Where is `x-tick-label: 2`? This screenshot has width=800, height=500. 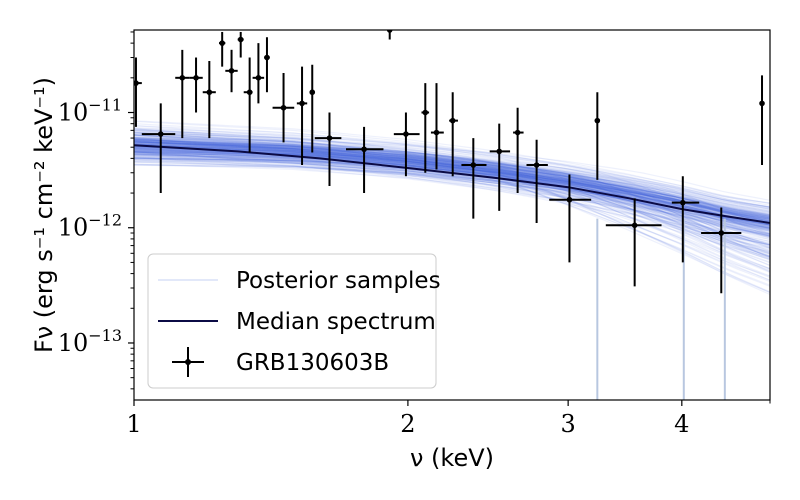
x-tick-label: 2 is located at coordinates (407, 424).